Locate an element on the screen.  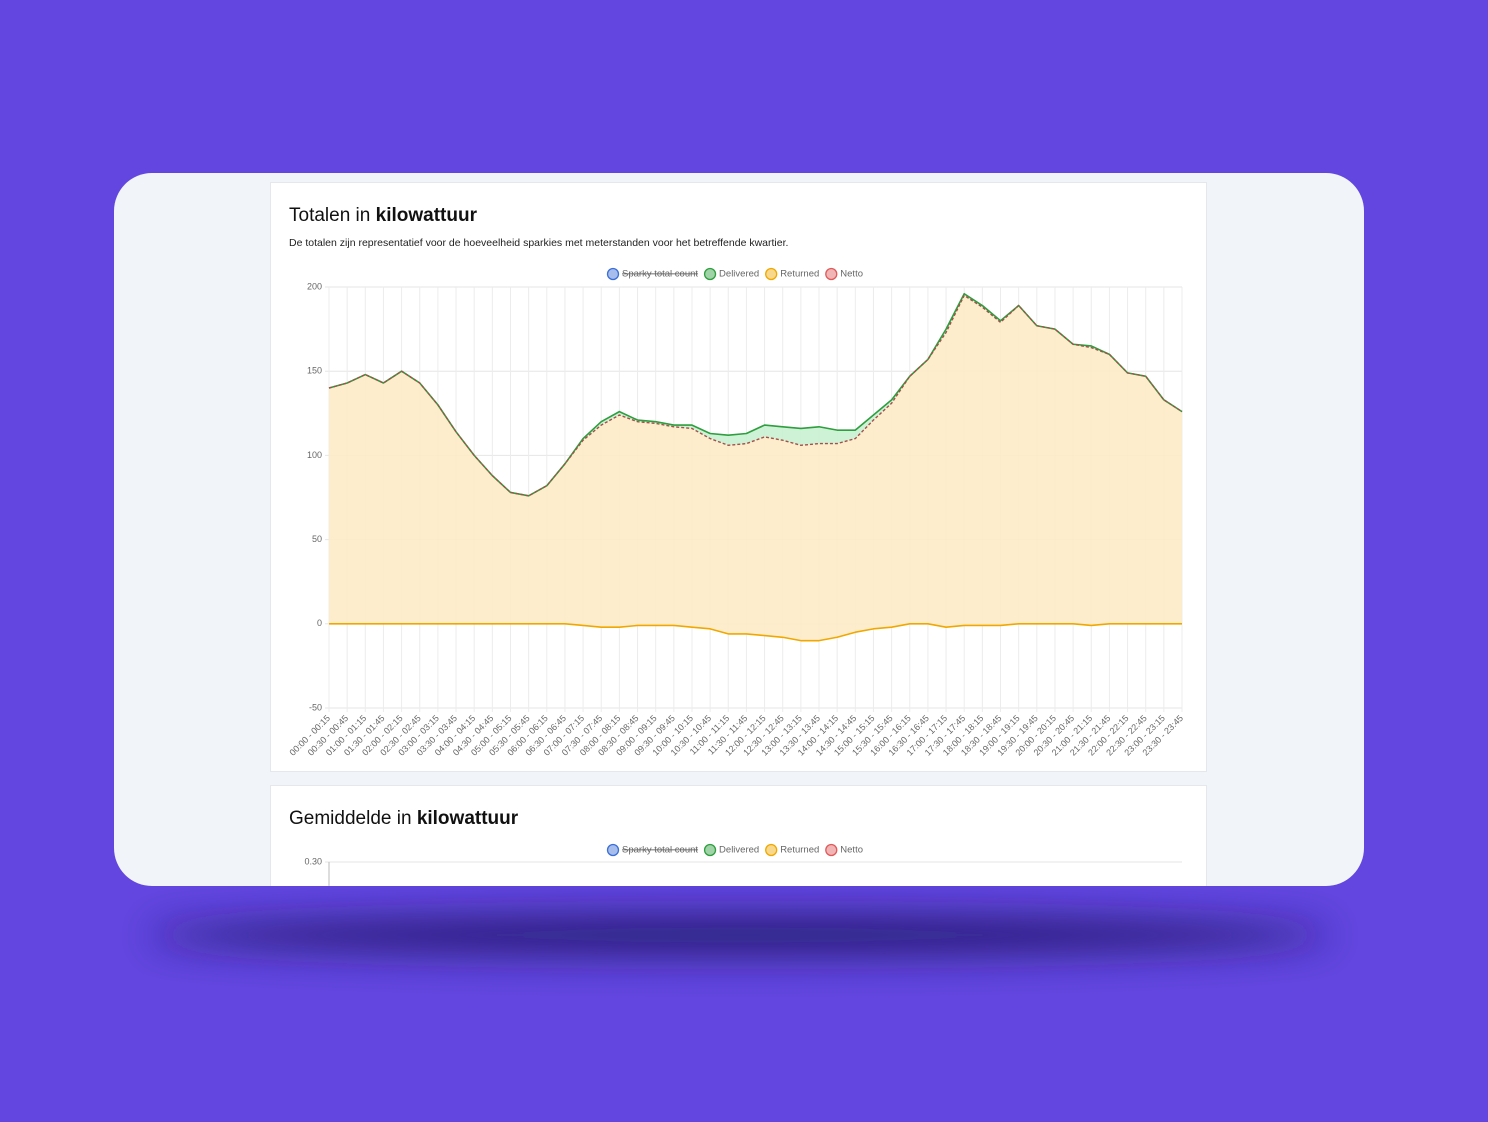
title-text: Gemiddelde in is located at coordinates (350, 818).